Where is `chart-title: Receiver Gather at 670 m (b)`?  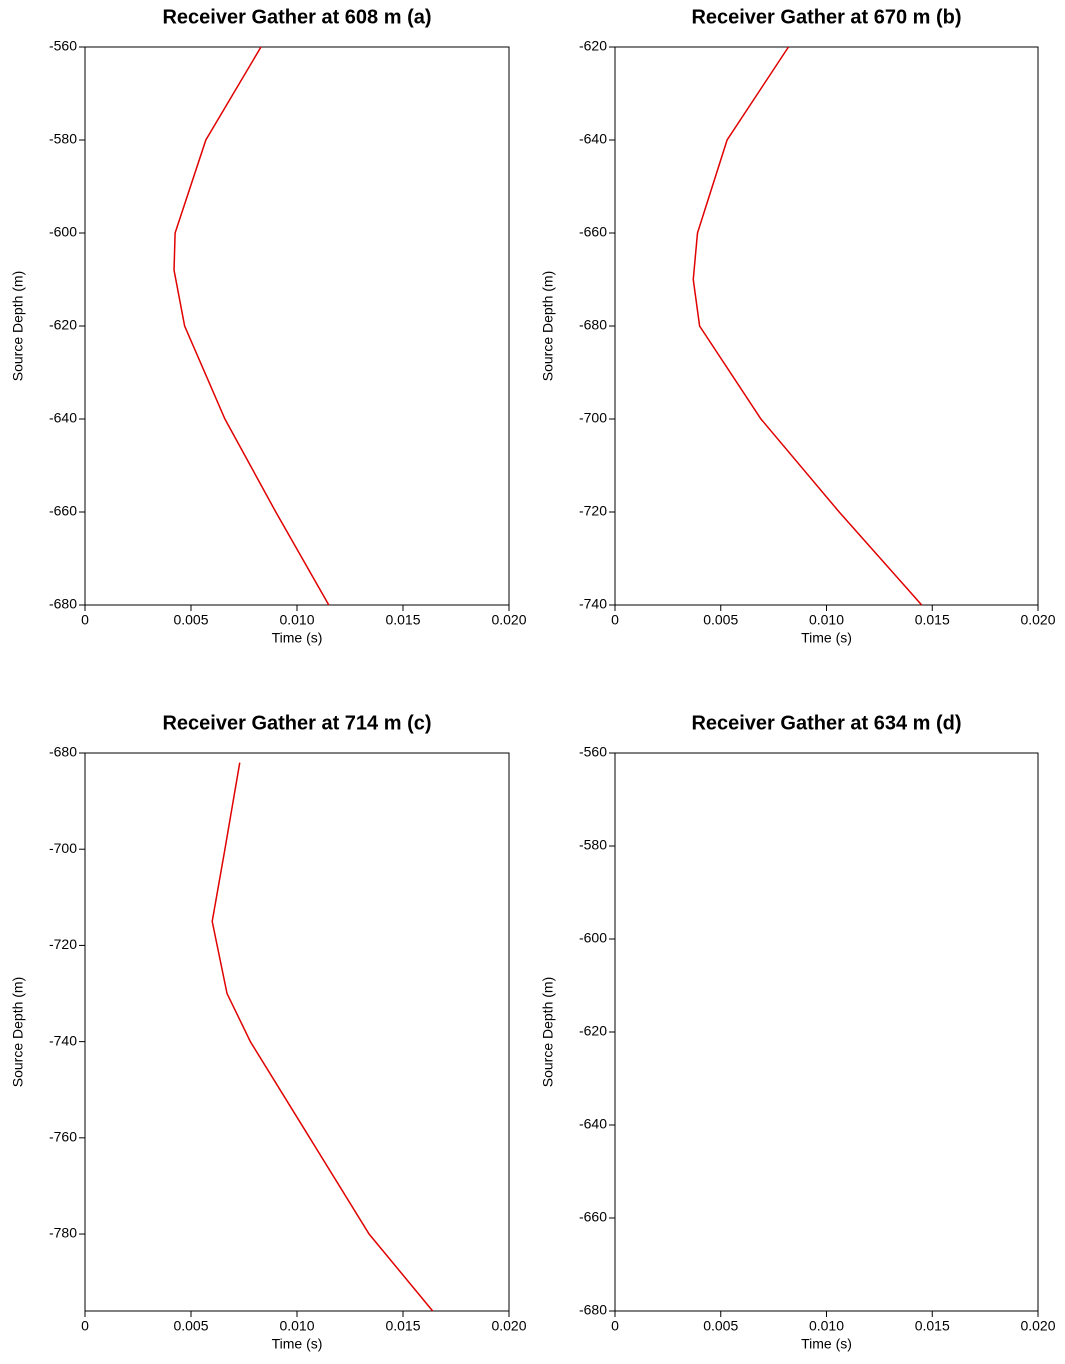 chart-title: Receiver Gather at 670 m (b) is located at coordinates (826, 17).